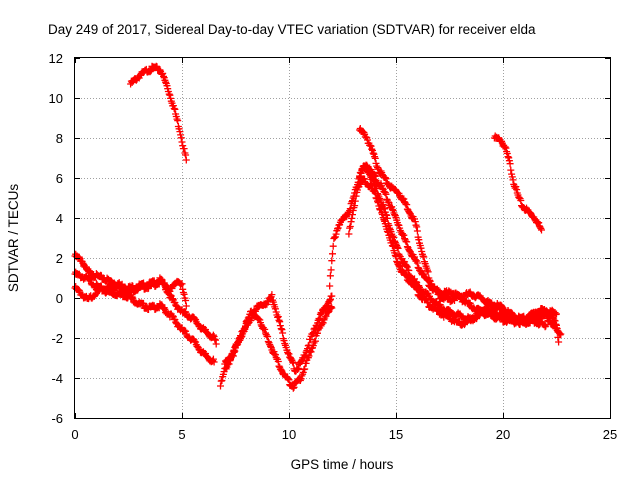 The height and width of the screenshot is (480, 640). Describe the element at coordinates (59, 258) in the screenshot. I see `y-tick-label: 2` at that location.